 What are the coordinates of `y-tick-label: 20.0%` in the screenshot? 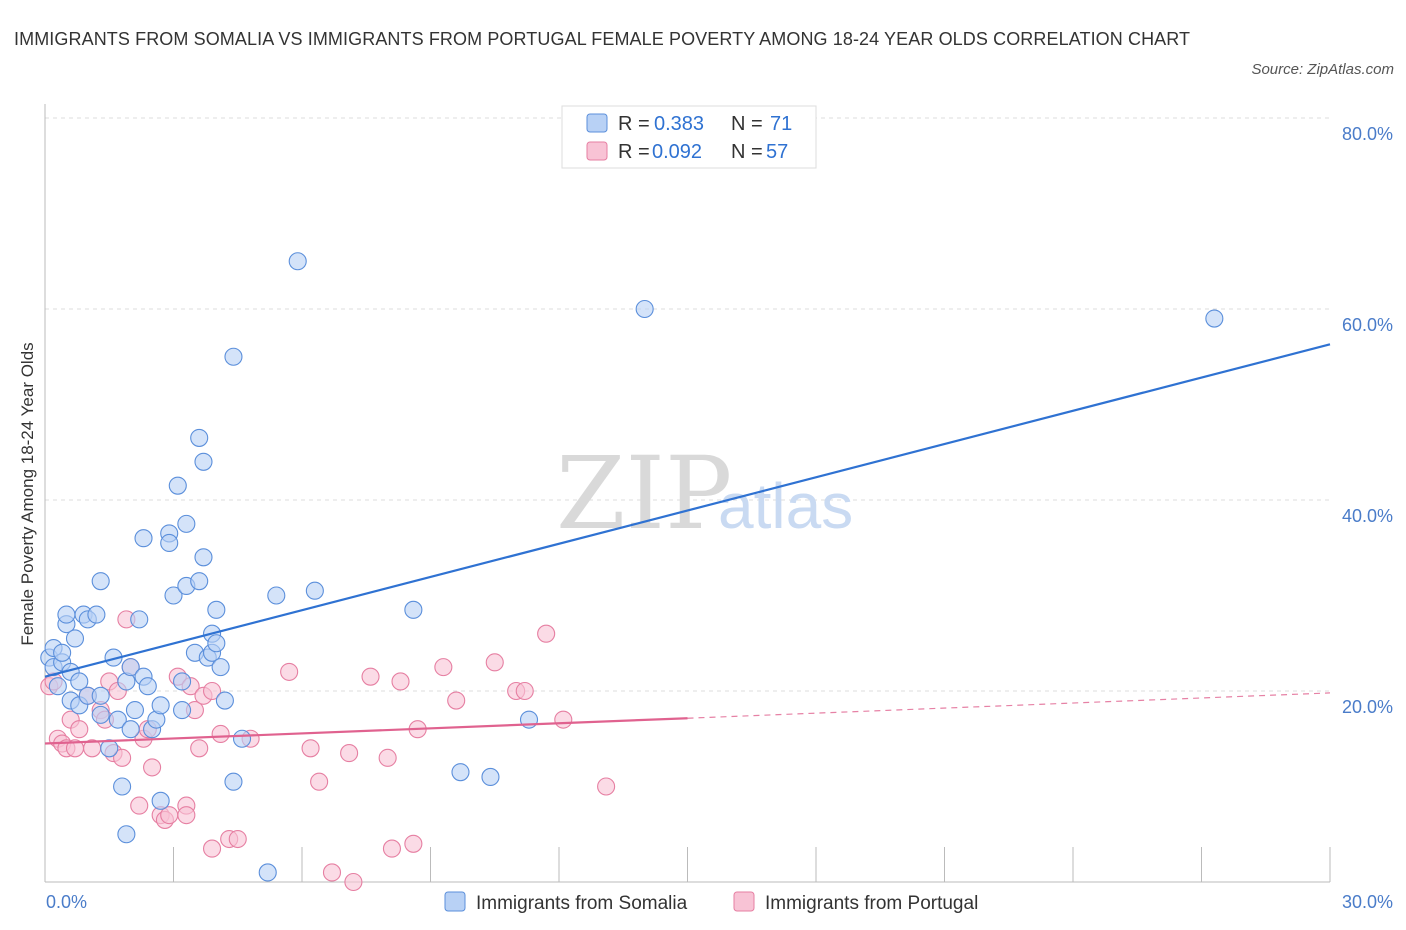 It's located at (1367, 707).